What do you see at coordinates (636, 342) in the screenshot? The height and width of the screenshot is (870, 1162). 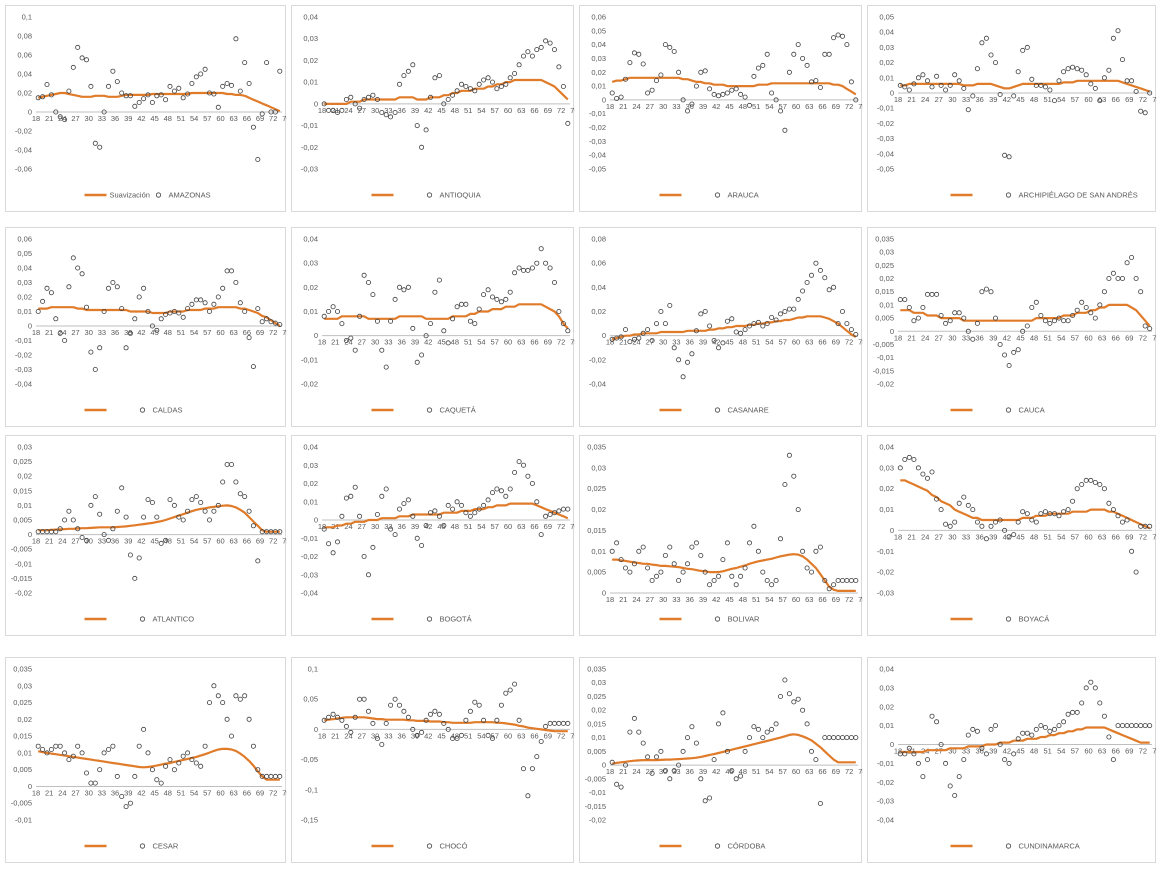 I see `x-tick-label: 24` at bounding box center [636, 342].